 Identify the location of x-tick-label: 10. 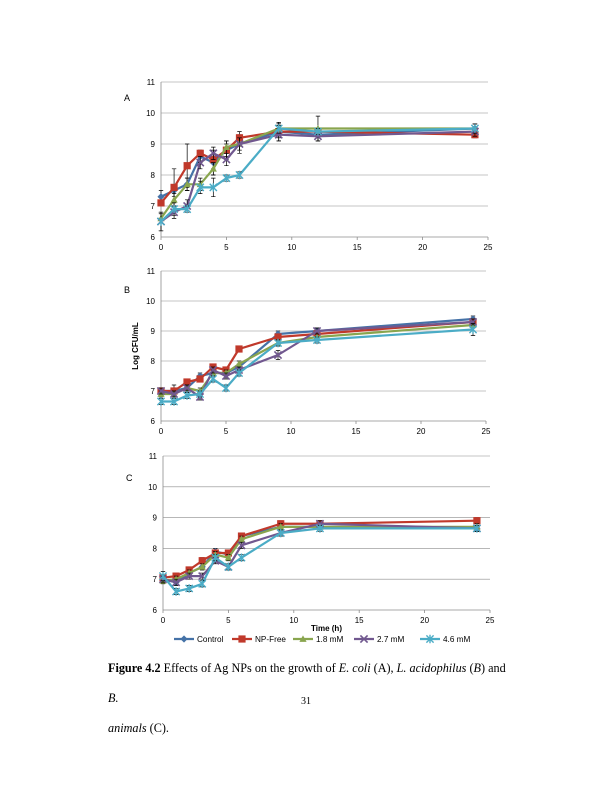
(291, 431).